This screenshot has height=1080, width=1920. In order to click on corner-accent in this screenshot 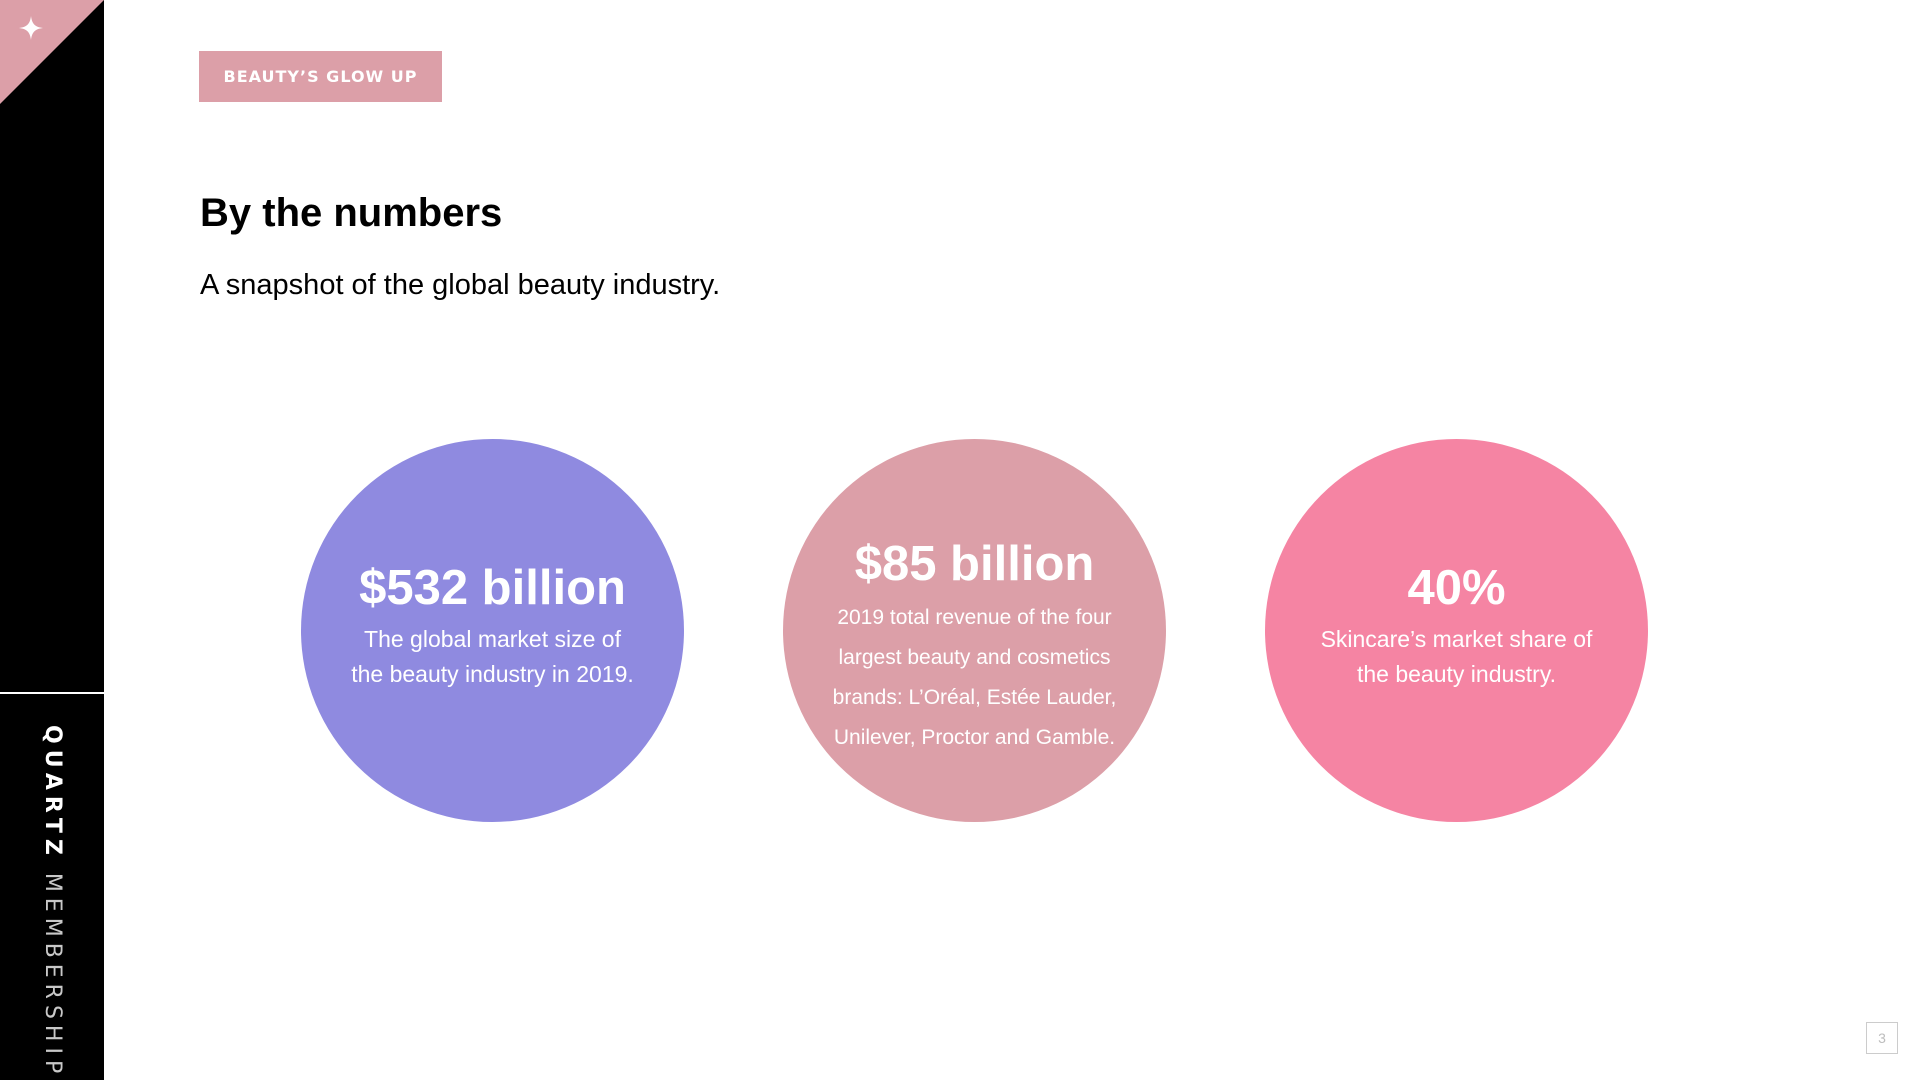, I will do `click(52, 52)`.